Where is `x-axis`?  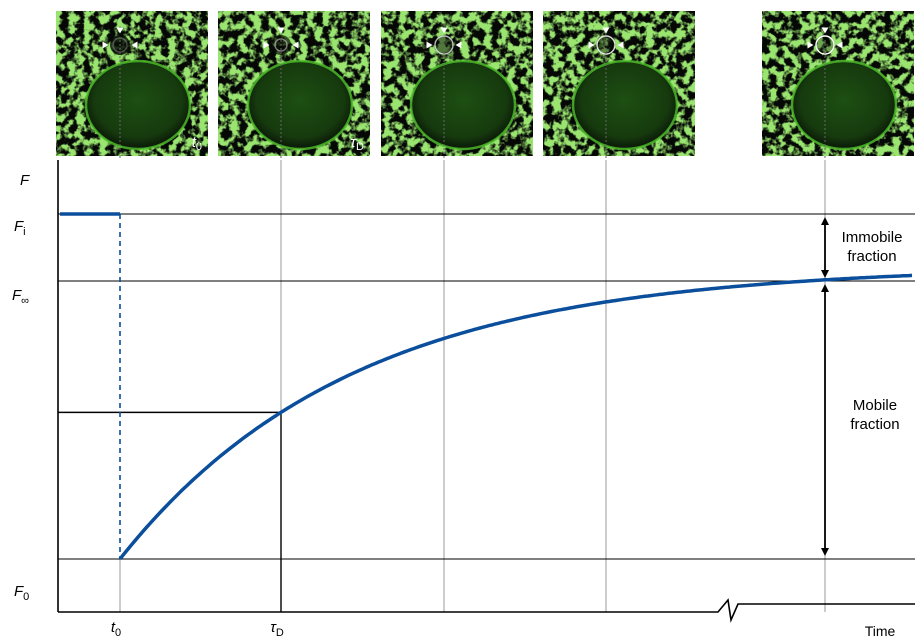
x-axis is located at coordinates (486, 610).